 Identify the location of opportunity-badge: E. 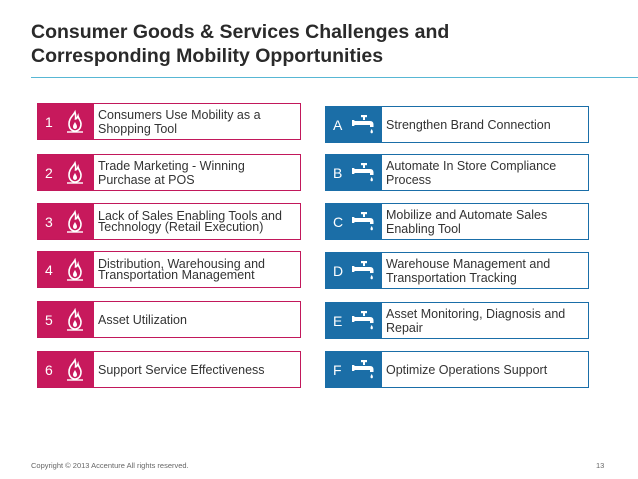
(354, 320).